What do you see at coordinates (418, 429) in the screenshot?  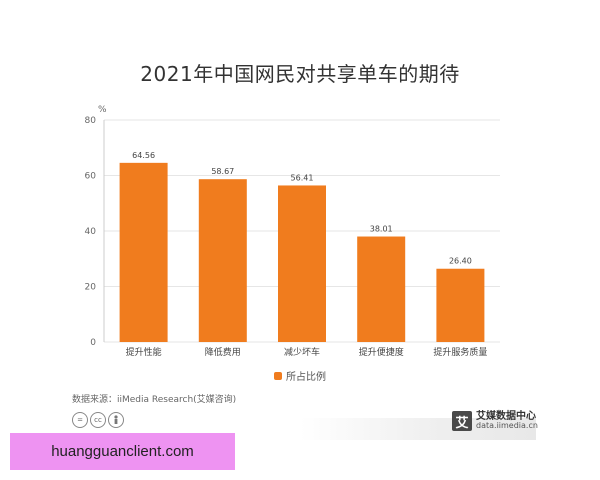 I see `brand-banner` at bounding box center [418, 429].